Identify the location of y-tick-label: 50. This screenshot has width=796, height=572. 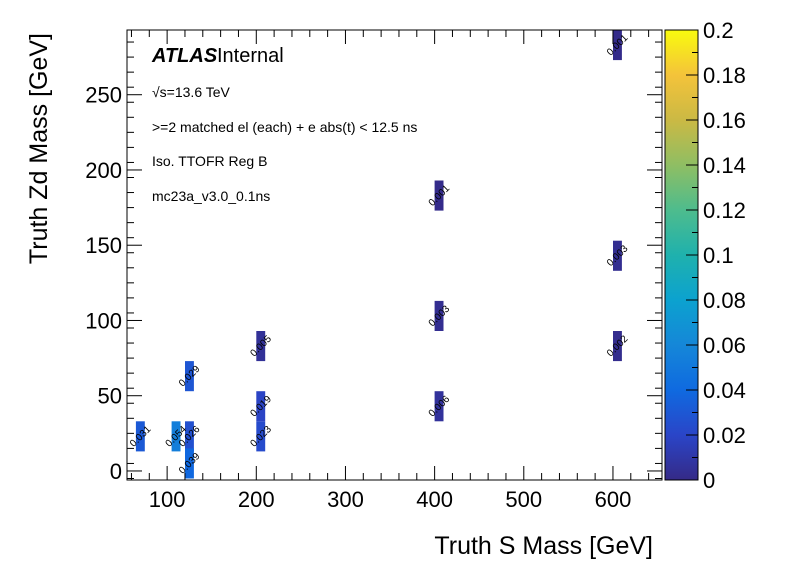
(110, 396).